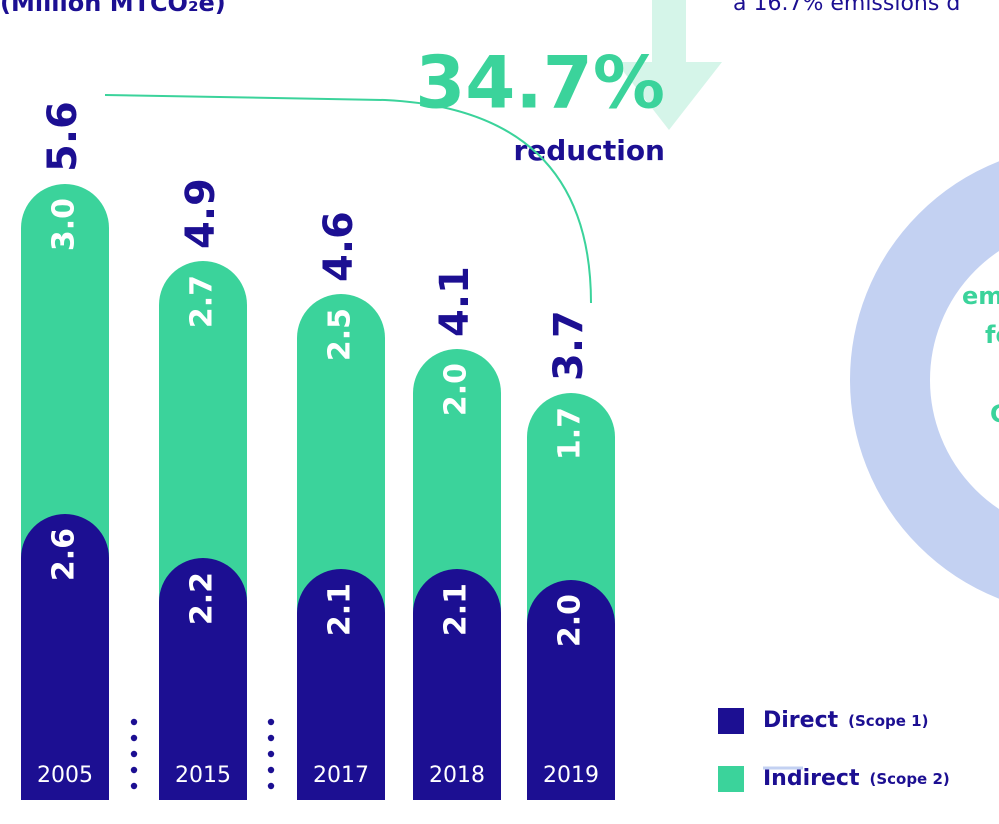 The height and width of the screenshot is (824, 999). Describe the element at coordinates (457, 775) in the screenshot. I see `year-label: 2018` at that location.